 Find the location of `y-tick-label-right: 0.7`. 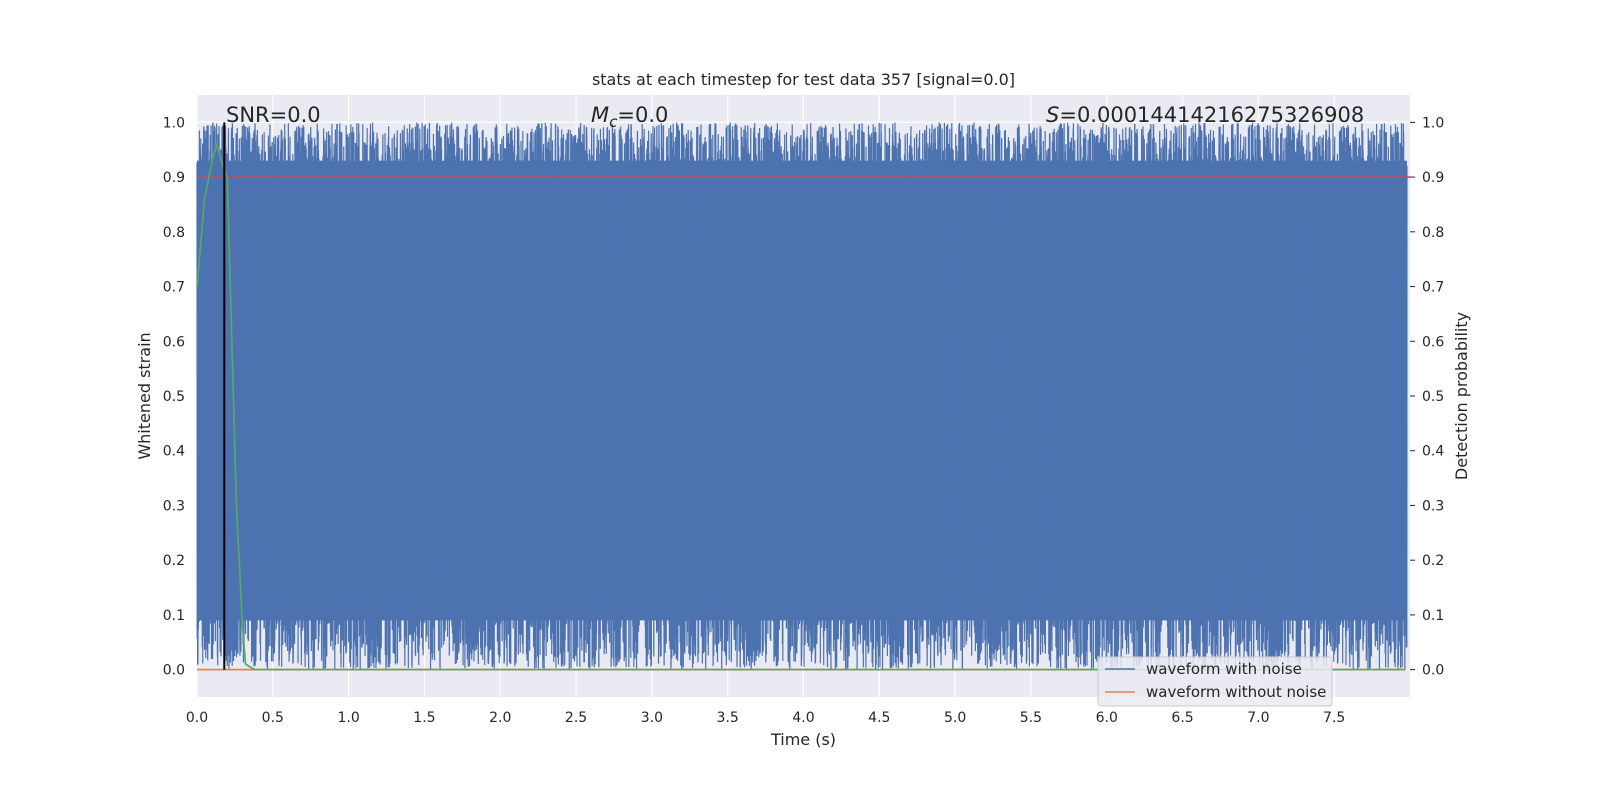

y-tick-label-right: 0.7 is located at coordinates (1433, 288).